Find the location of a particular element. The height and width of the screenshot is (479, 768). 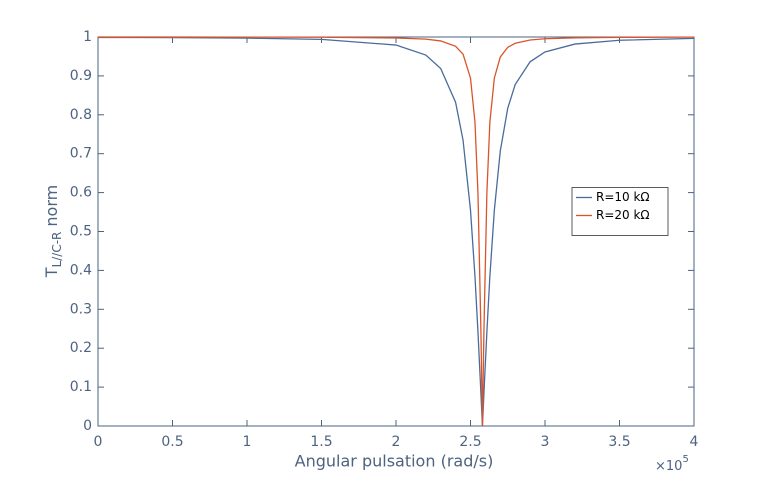

x-tick-label: 4 is located at coordinates (694, 442).